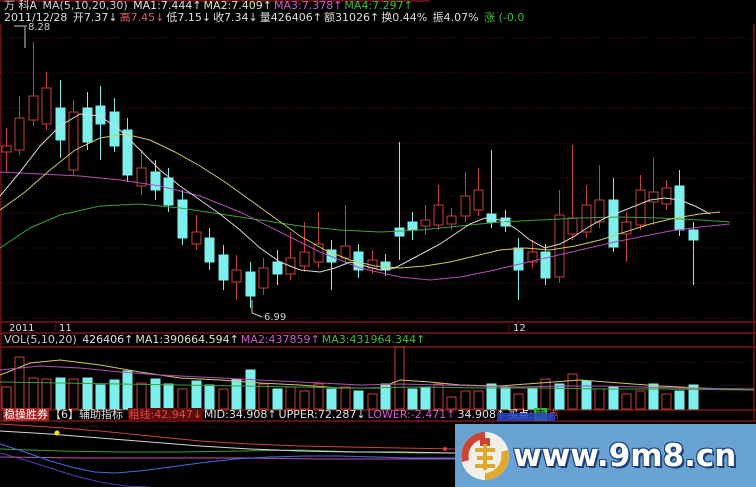 The height and width of the screenshot is (487, 756). Describe the element at coordinates (290, 17) in the screenshot. I see `text-segment: 量426406↑` at that location.